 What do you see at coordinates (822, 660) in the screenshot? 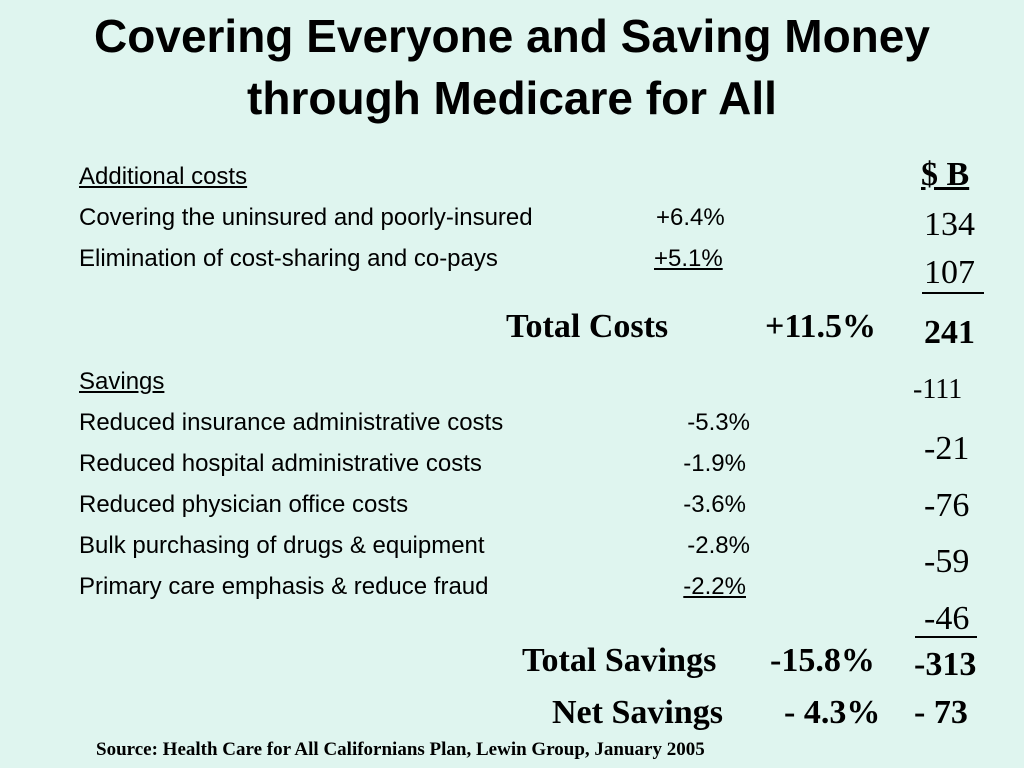
I see `total-savings-pct: -15.8%` at bounding box center [822, 660].